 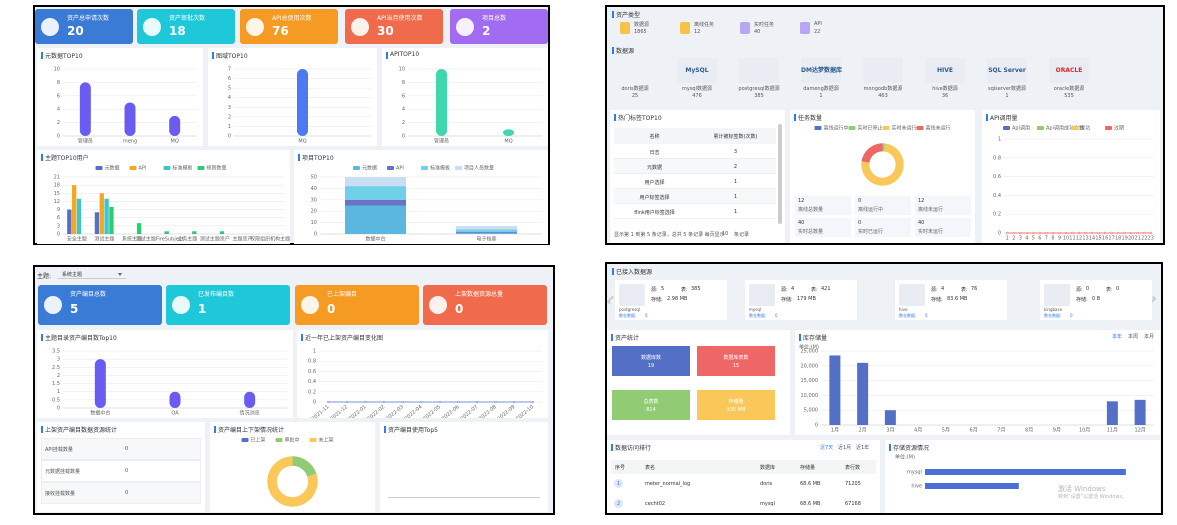 What do you see at coordinates (1059, 239) in the screenshot?
I see `x-tick-label: 9` at bounding box center [1059, 239].